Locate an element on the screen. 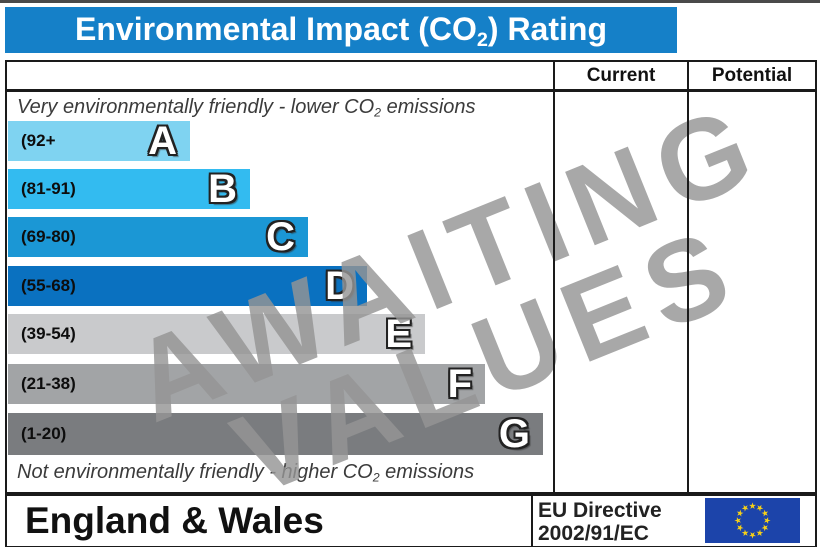 The image size is (820, 547). region-label: England & Wales is located at coordinates (174, 520).